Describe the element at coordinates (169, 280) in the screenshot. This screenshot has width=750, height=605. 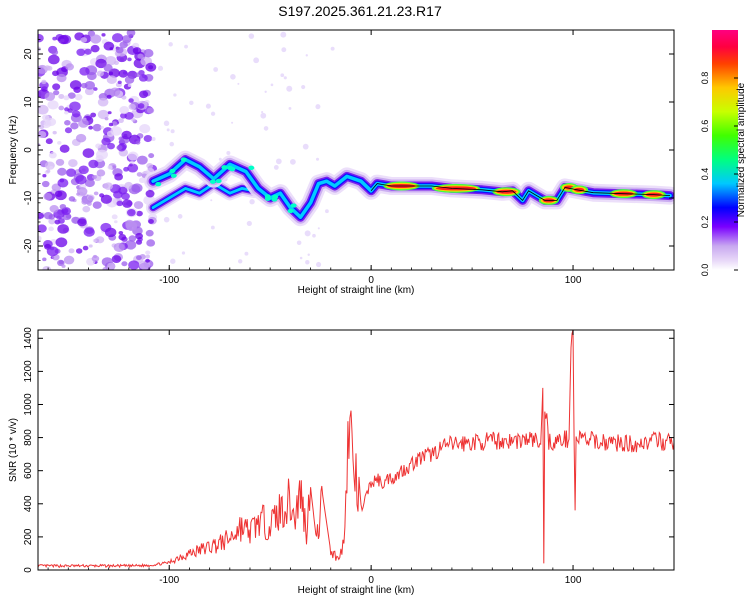
I see `spectrogram-x-tick-label: -100` at that location.